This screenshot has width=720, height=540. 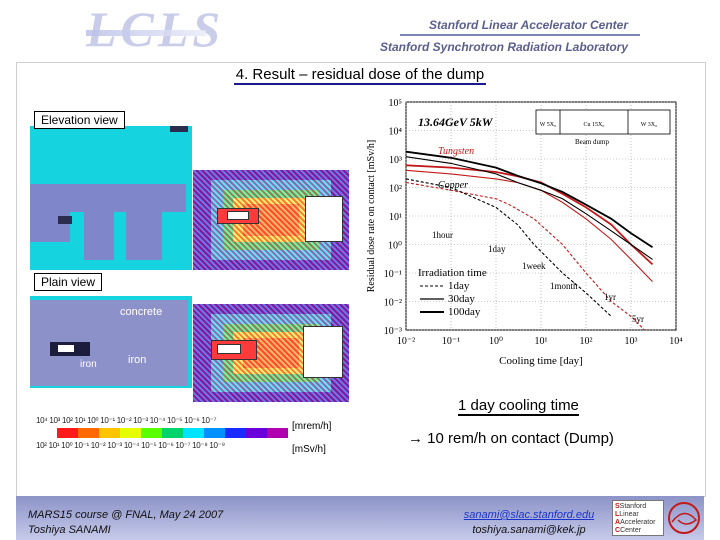 What do you see at coordinates (395, 160) in the screenshot?
I see `y-tick-label: 10³` at bounding box center [395, 160].